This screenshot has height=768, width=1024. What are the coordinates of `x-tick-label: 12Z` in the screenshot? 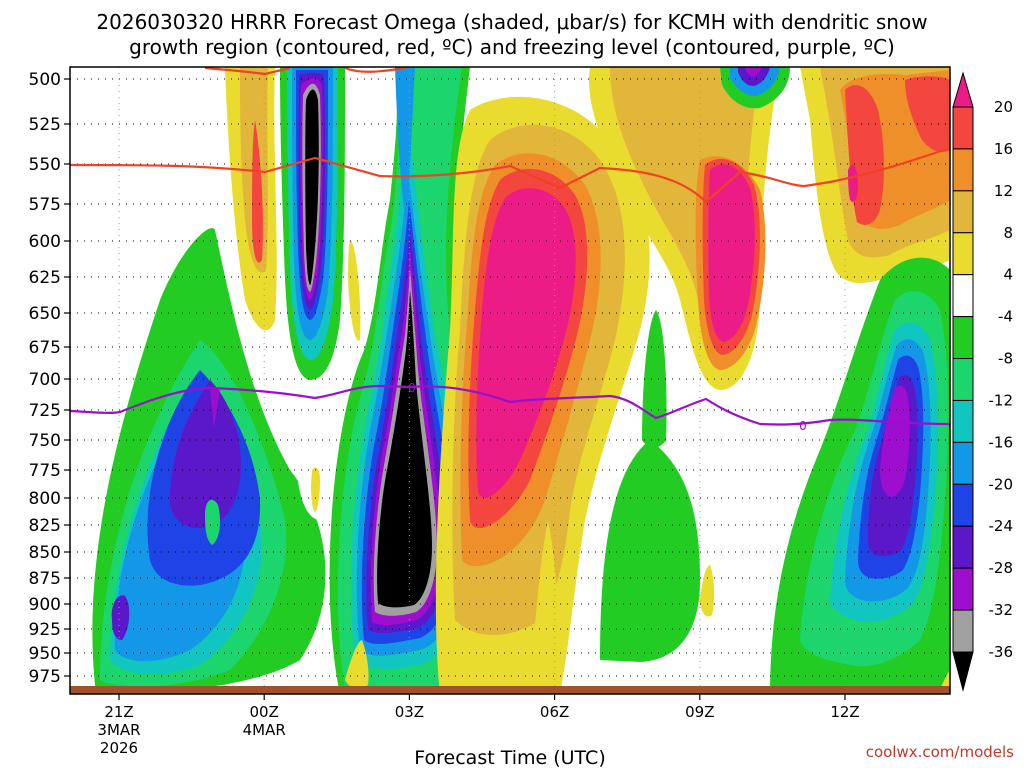 It's located at (844, 712).